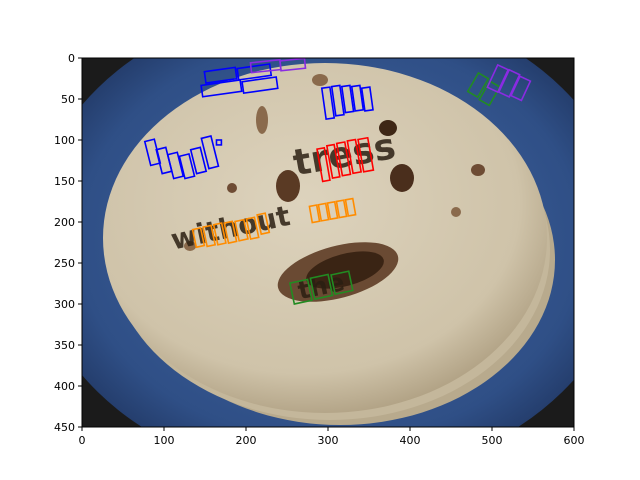 Image resolution: width=640 pixels, height=480 pixels. Describe the element at coordinates (82, 440) in the screenshot. I see `x-tick-label: 0` at that location.